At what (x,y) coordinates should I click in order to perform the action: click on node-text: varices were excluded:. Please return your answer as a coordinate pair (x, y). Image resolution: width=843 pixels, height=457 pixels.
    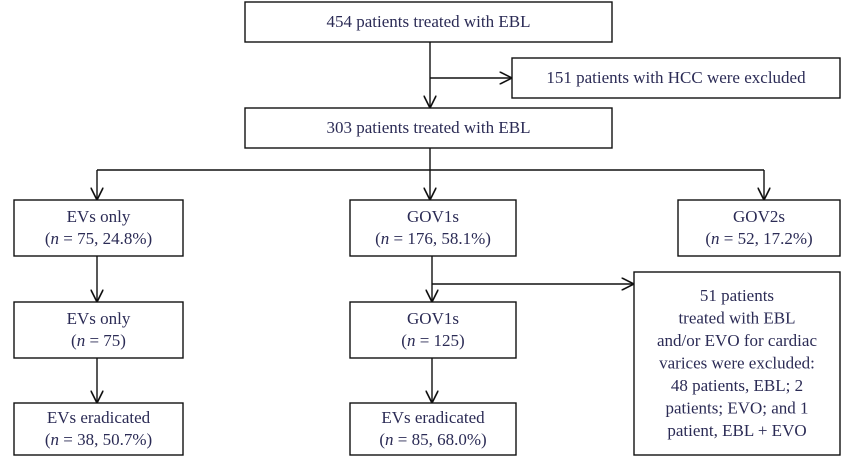
    Looking at the image, I should click on (737, 362).